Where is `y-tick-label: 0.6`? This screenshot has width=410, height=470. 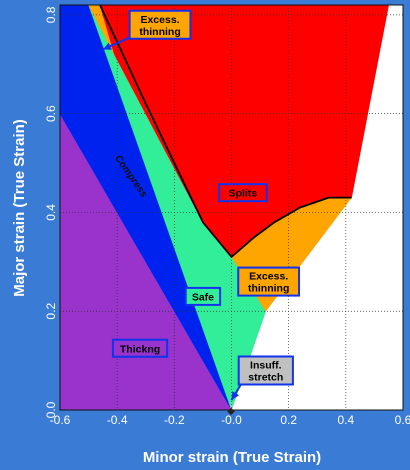
y-tick-label: 0.6 is located at coordinates (51, 113).